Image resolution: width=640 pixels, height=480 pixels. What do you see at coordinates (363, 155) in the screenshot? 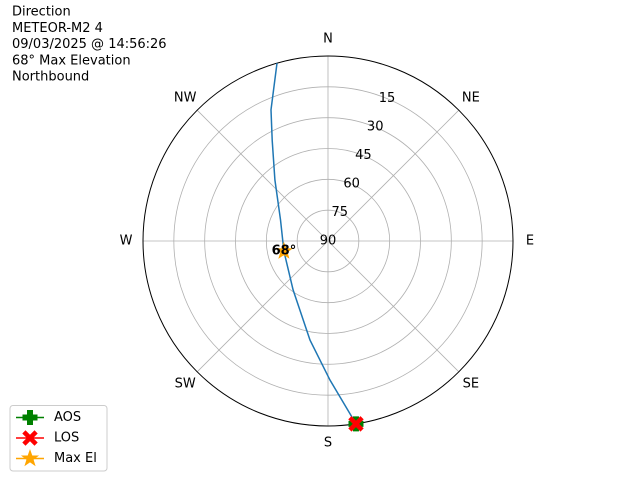
I see `r-tick-label: 45` at bounding box center [363, 155].